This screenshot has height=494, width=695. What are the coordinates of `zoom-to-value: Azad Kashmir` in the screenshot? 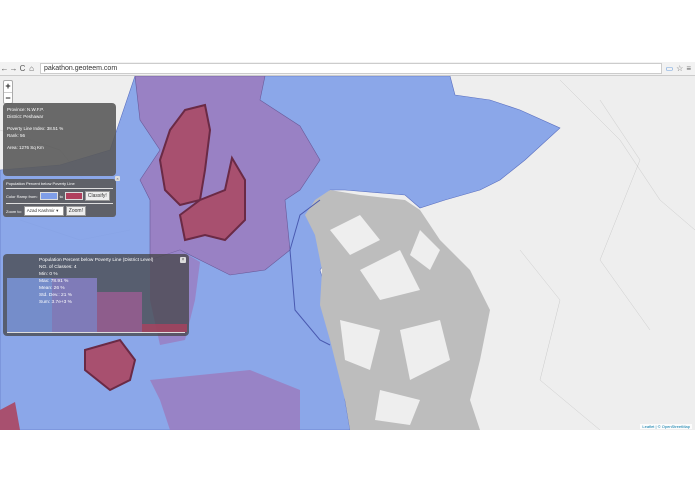 It's located at (40, 210).